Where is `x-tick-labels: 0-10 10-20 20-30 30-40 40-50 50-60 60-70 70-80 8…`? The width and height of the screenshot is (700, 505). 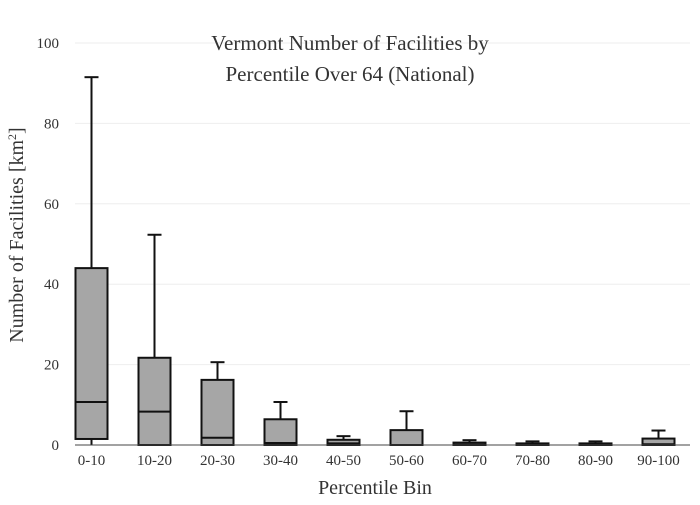
x-tick-labels: 0-10 10-20 20-30 30-40 40-50 50-60 60-70 70-80 8… is located at coordinates (379, 461).